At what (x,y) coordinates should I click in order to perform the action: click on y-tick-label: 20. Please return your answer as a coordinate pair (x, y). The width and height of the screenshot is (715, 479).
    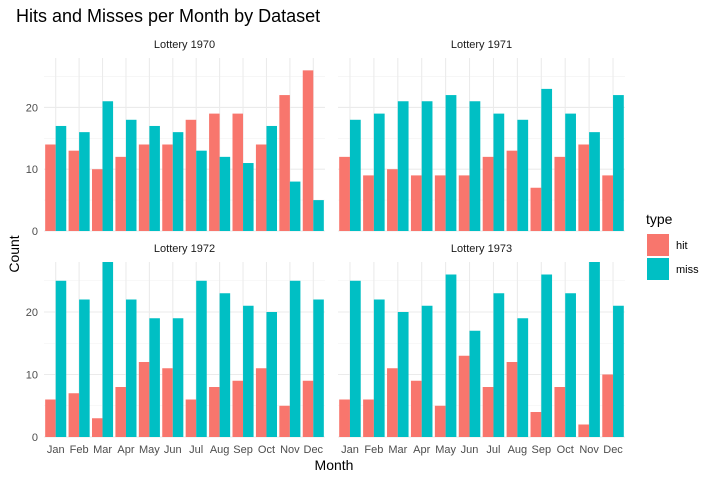
    Looking at the image, I should click on (32, 313).